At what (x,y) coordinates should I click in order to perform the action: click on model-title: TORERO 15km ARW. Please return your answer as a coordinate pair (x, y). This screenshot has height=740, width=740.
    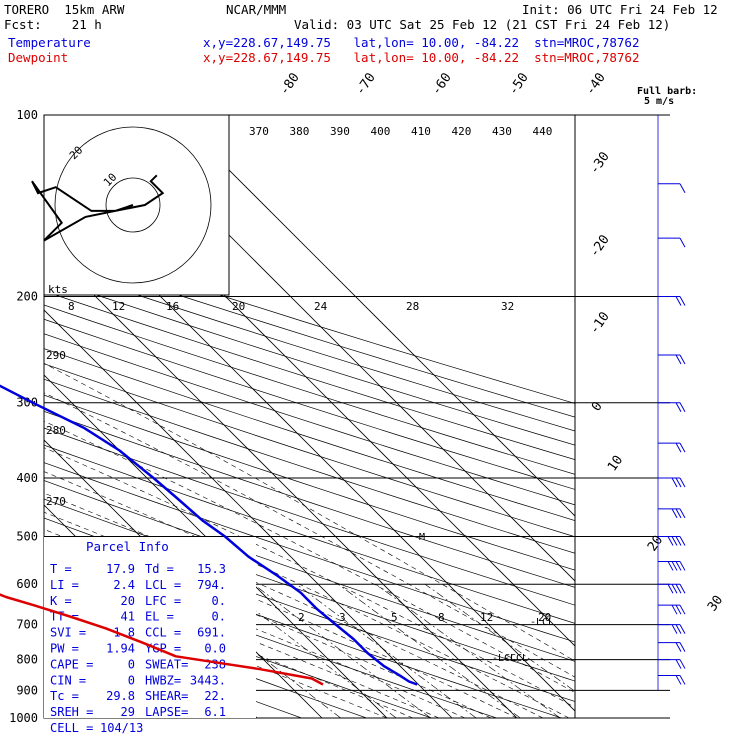
    Looking at the image, I should click on (64, 9).